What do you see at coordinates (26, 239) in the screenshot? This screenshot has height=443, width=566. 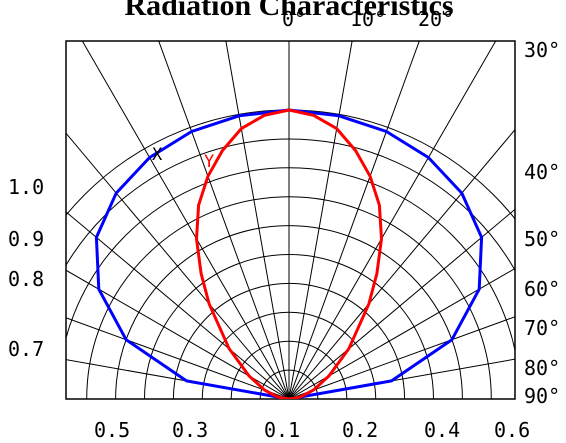 I see `intensity-tick-0-9: 0.9` at bounding box center [26, 239].